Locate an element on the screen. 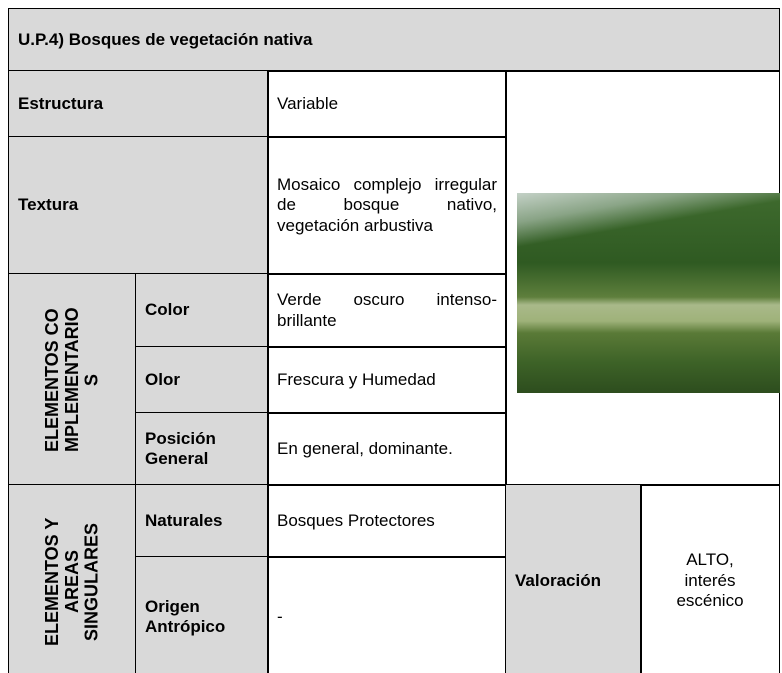 The image size is (782, 673). item-value-text: Verde oscuro intenso-brillante is located at coordinates (387, 310).